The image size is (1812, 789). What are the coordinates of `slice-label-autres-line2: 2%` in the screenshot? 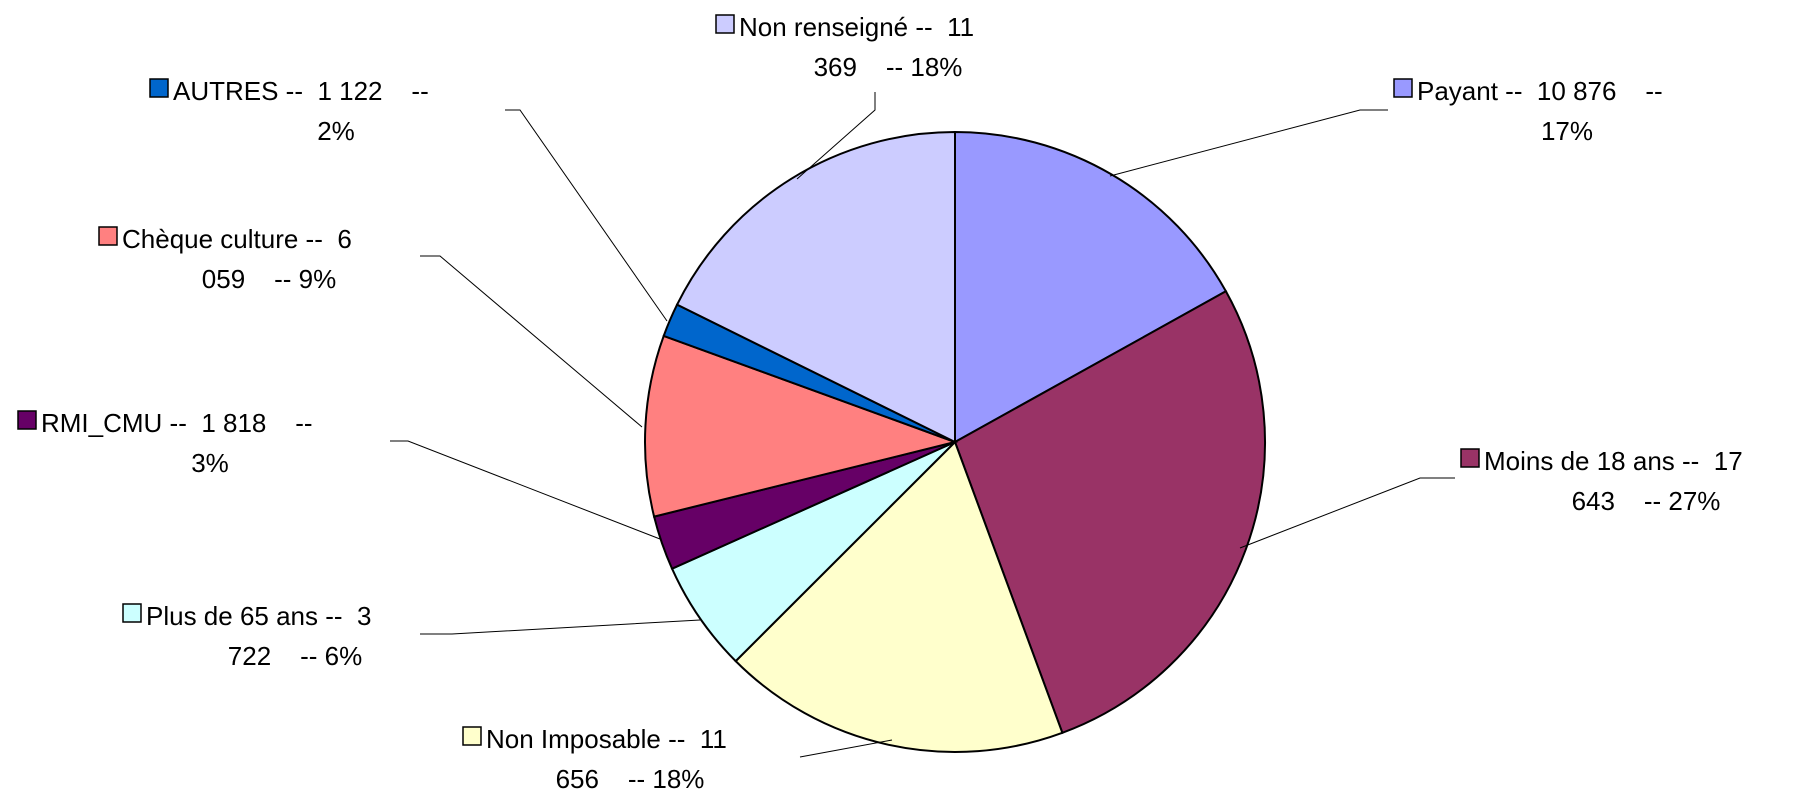 It's located at (336, 131).